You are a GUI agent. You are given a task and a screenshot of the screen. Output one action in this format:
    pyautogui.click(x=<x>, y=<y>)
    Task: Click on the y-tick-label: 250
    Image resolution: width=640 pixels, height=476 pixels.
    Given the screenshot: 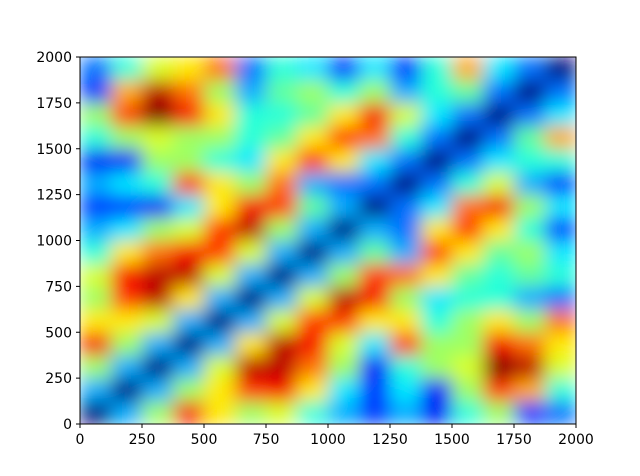 What is the action you would take?
    pyautogui.click(x=58, y=379)
    